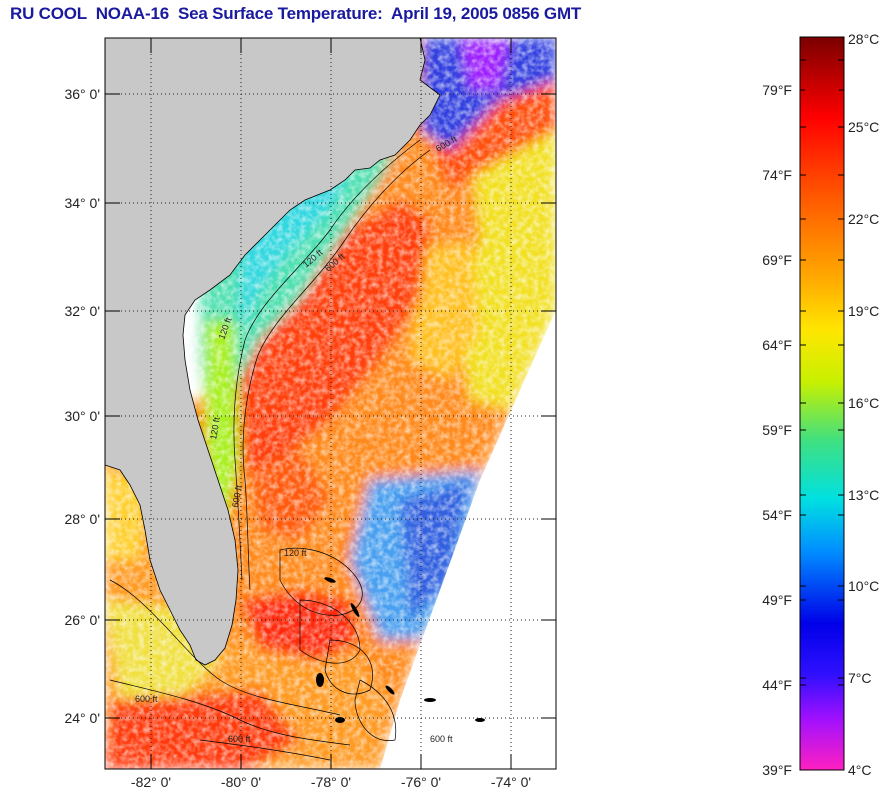 The height and width of the screenshot is (793, 889). What do you see at coordinates (82, 203) in the screenshot?
I see `lat-label: 34° 0'` at bounding box center [82, 203].